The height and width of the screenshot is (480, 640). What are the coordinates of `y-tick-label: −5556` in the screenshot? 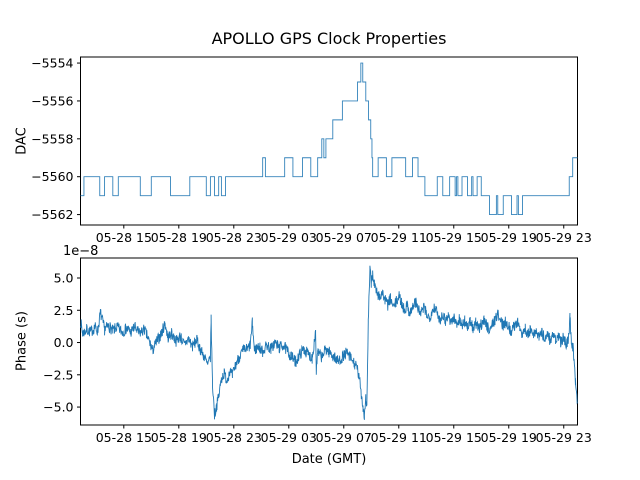 It's located at (52, 100).